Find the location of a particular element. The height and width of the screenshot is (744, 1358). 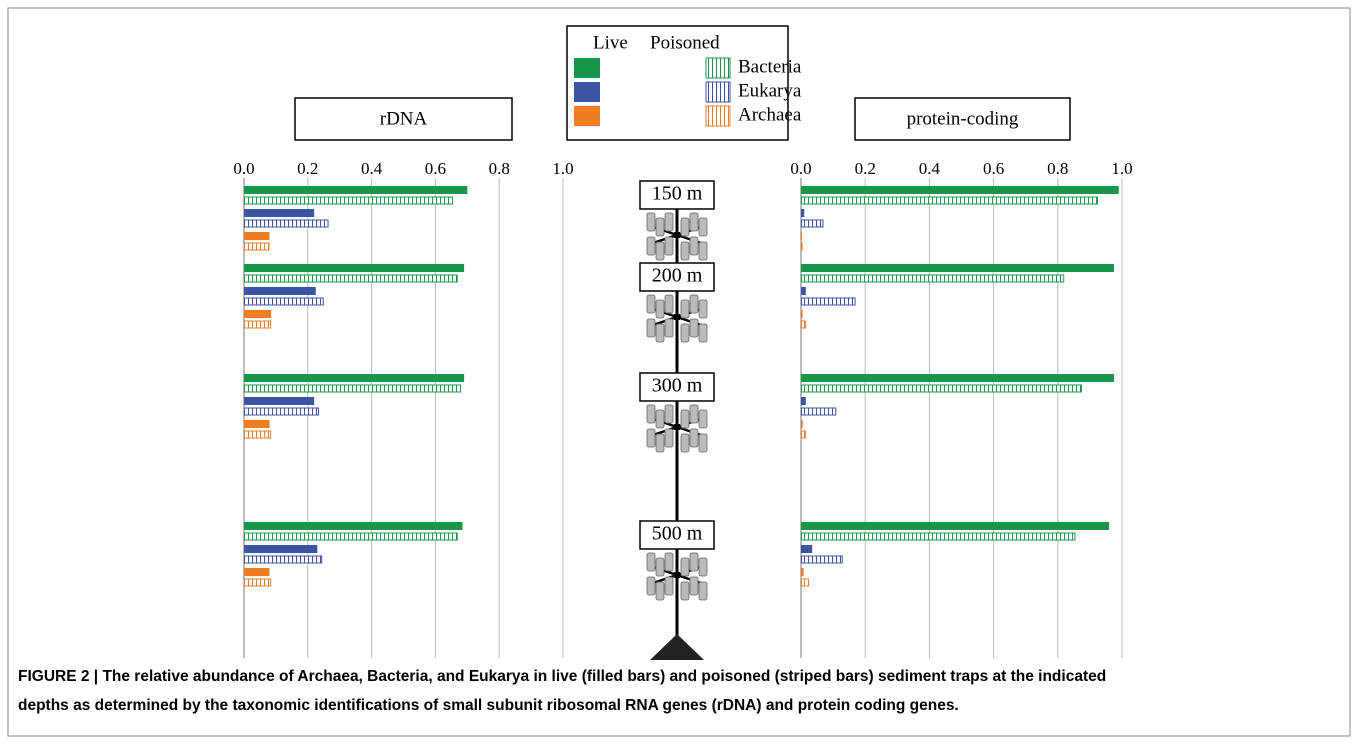

legend-header: Poisoned is located at coordinates (685, 42).